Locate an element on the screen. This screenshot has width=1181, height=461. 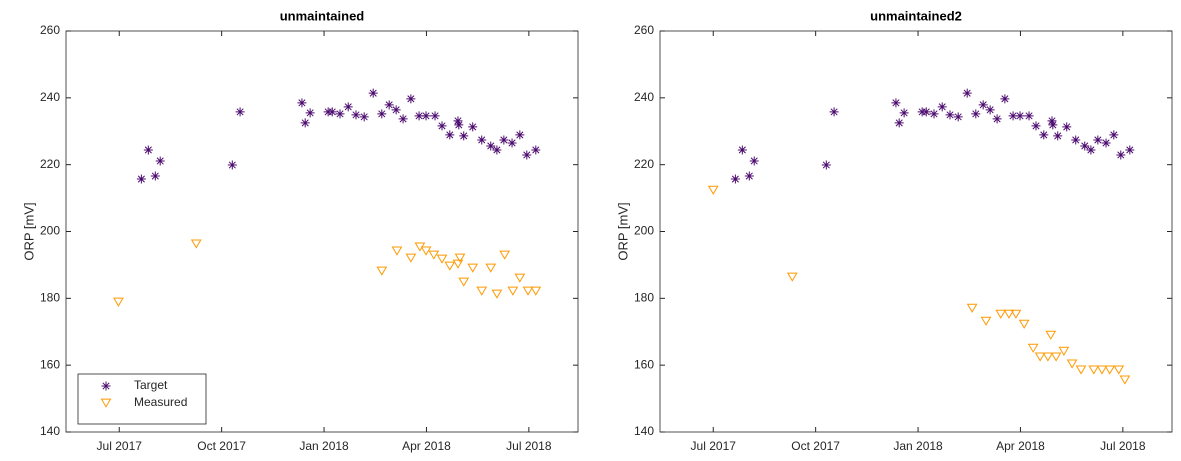
chart-title: unmaintained is located at coordinates (322, 15).